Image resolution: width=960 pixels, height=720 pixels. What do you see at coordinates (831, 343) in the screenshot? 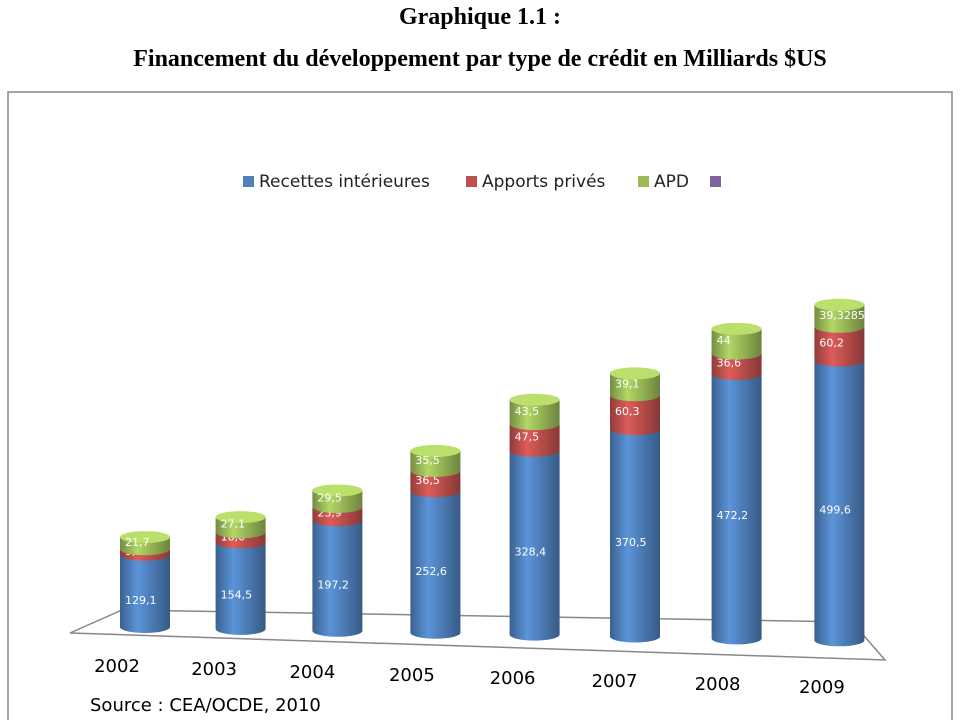
I see `data-label: 60,2` at bounding box center [831, 343].